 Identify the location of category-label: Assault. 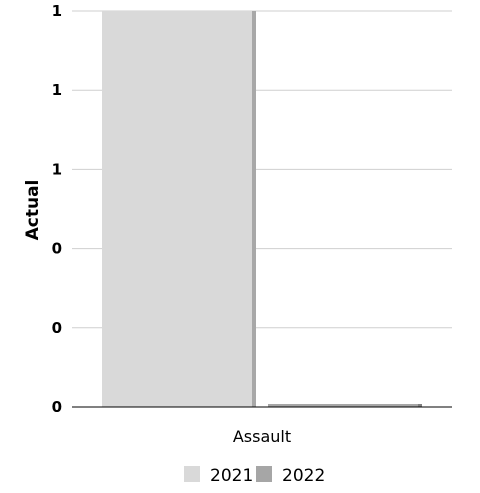
(262, 436).